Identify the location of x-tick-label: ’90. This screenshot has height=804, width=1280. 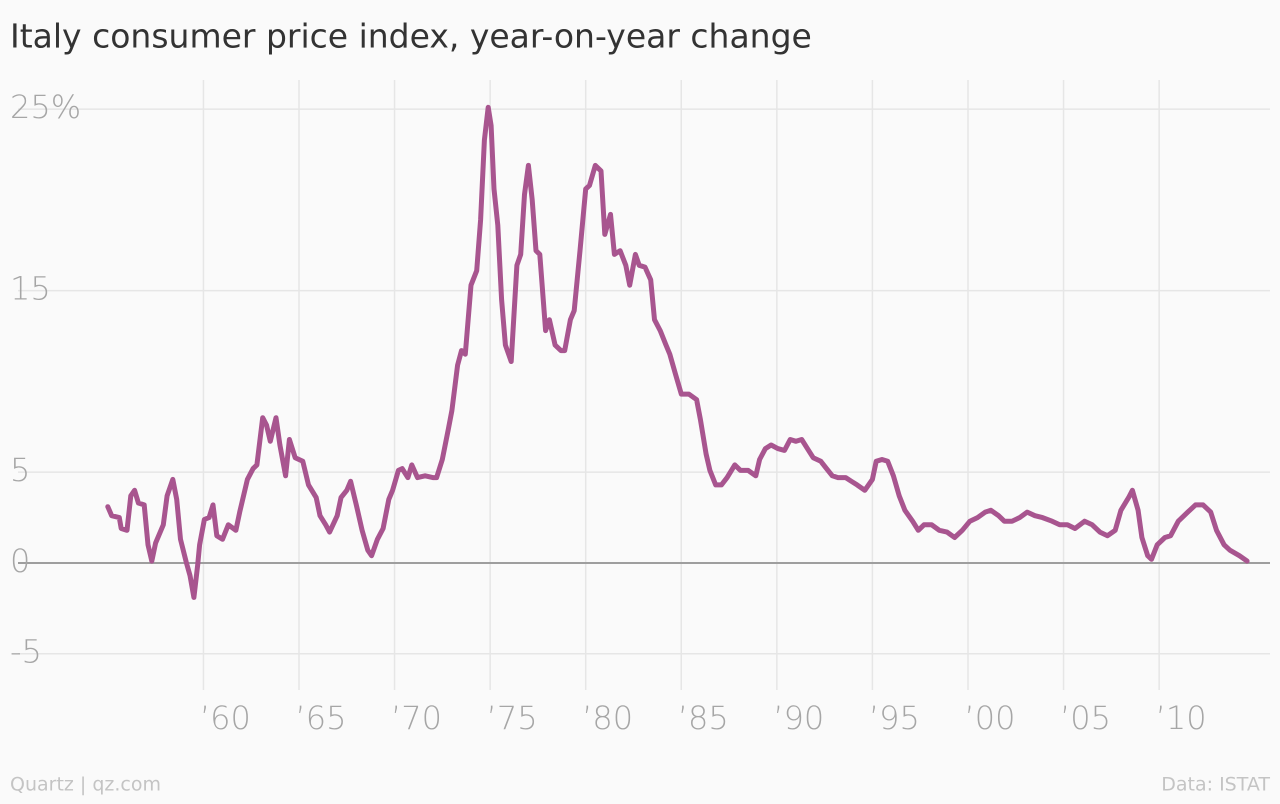
(798, 718).